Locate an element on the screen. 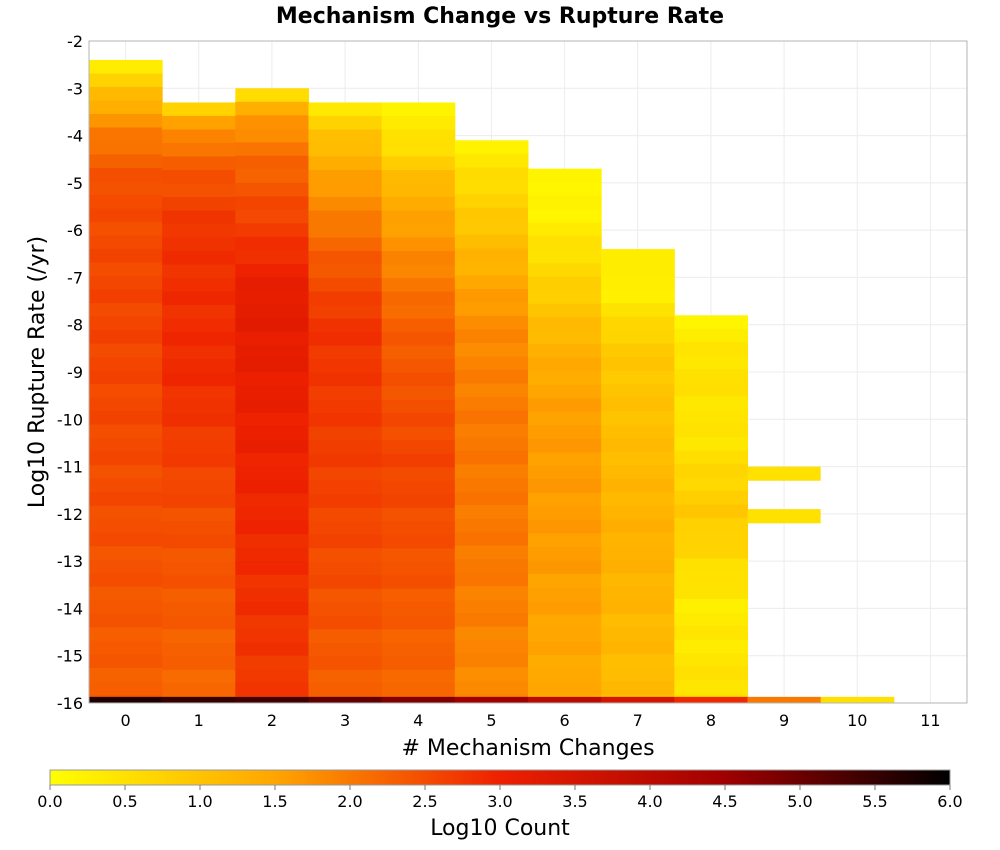  y-tick-label: -7 is located at coordinates (75, 277).